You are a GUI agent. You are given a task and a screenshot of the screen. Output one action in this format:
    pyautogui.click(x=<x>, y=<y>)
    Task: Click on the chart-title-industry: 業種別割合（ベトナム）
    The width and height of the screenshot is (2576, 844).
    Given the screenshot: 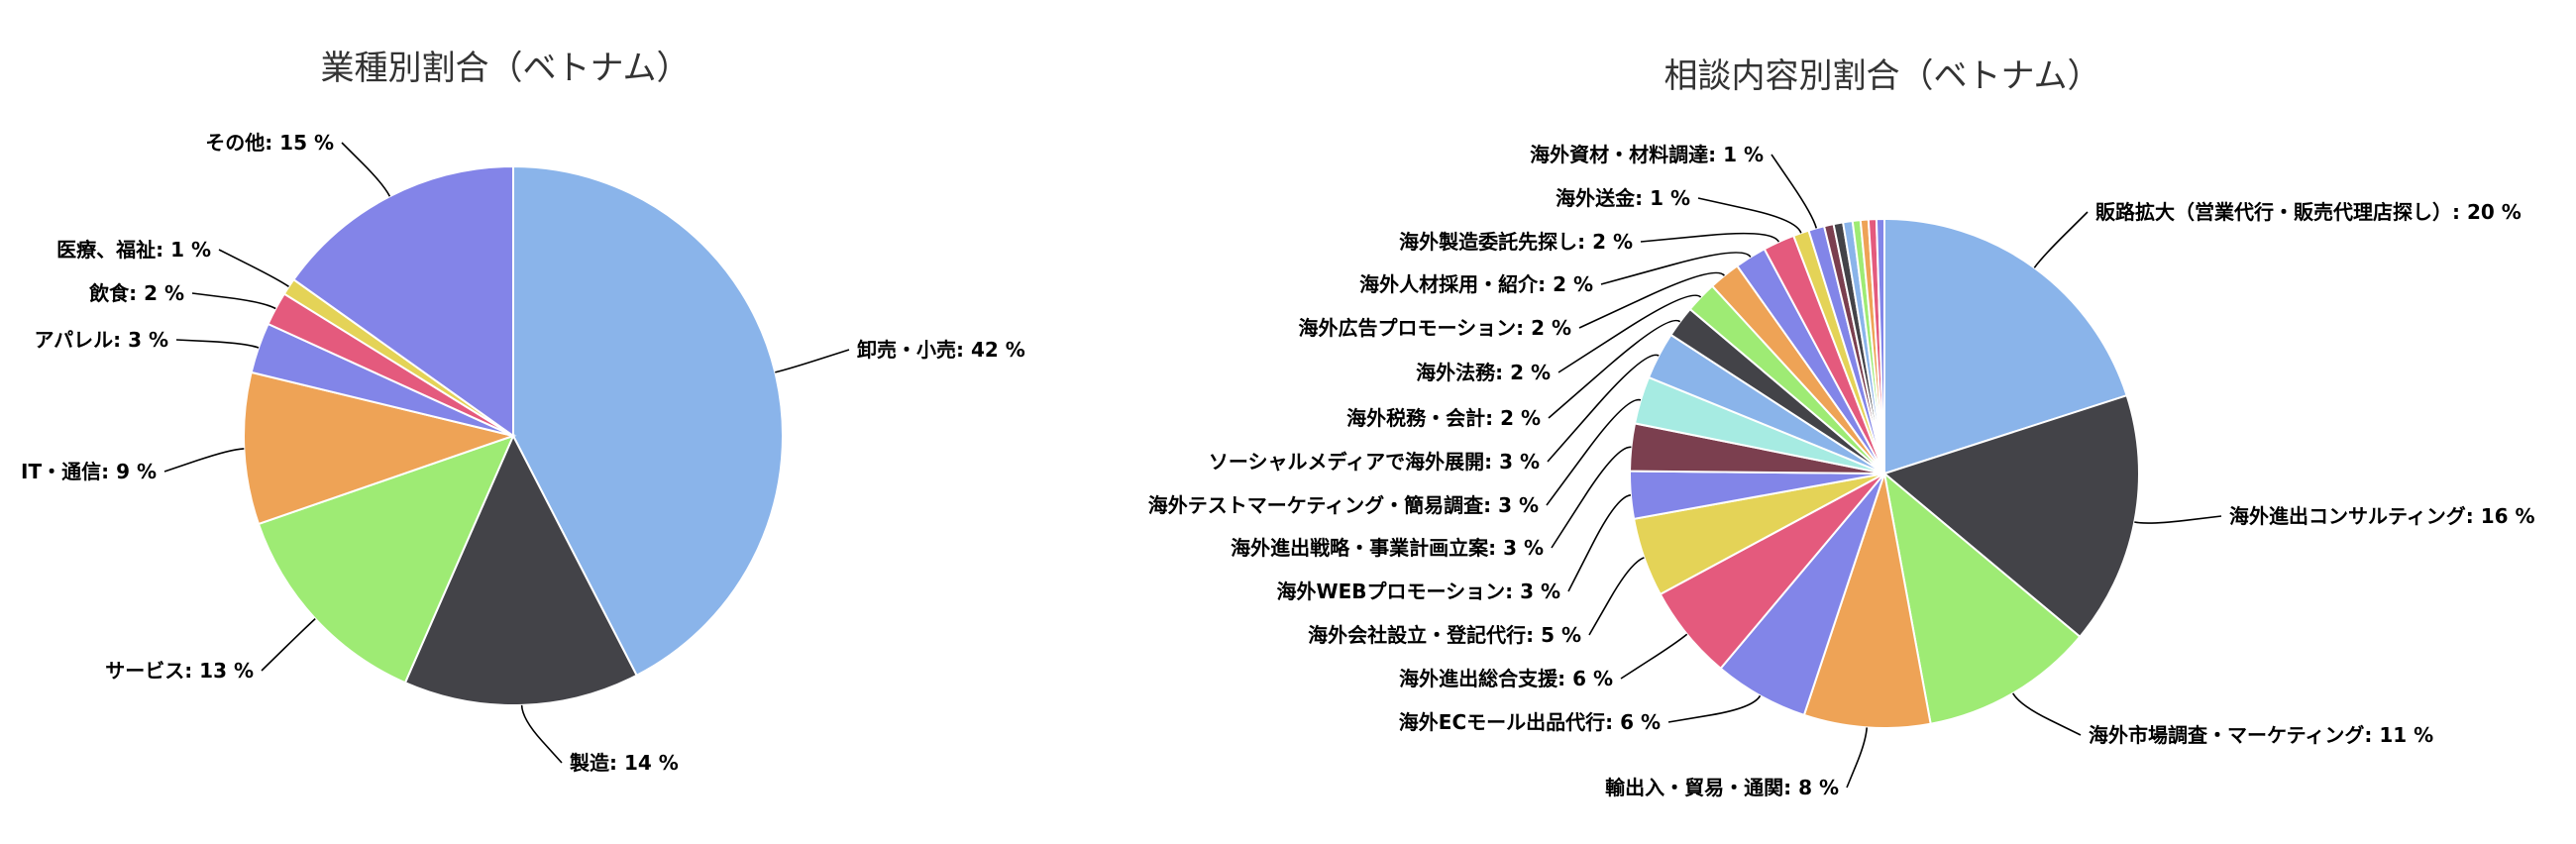 What is the action you would take?
    pyautogui.click(x=506, y=68)
    